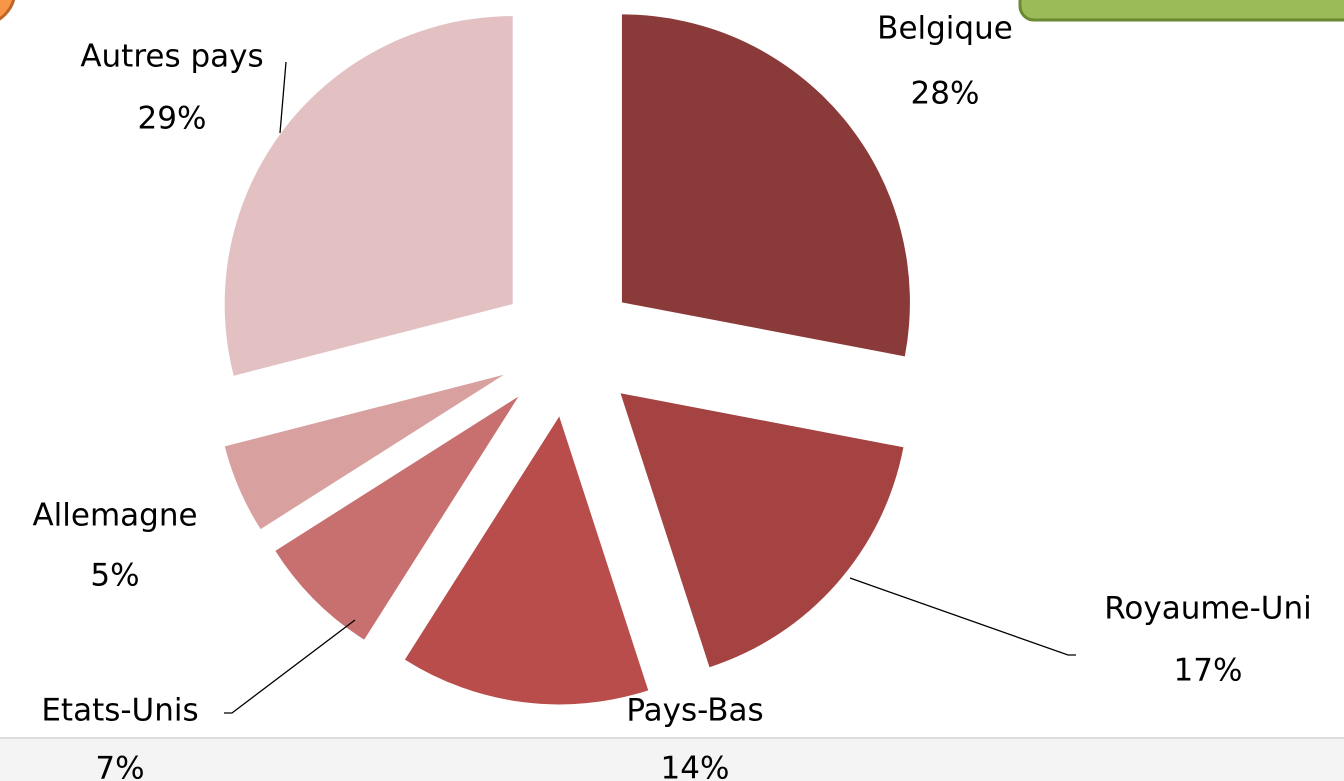  I want to click on slice-value-label: 29%, so click(172, 119).